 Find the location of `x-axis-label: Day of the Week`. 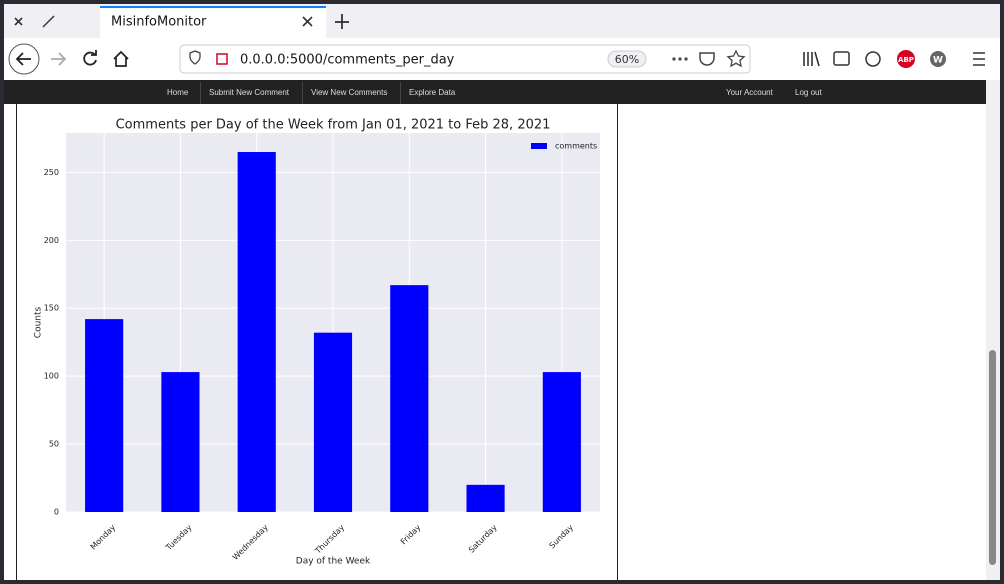

x-axis-label: Day of the Week is located at coordinates (333, 562).